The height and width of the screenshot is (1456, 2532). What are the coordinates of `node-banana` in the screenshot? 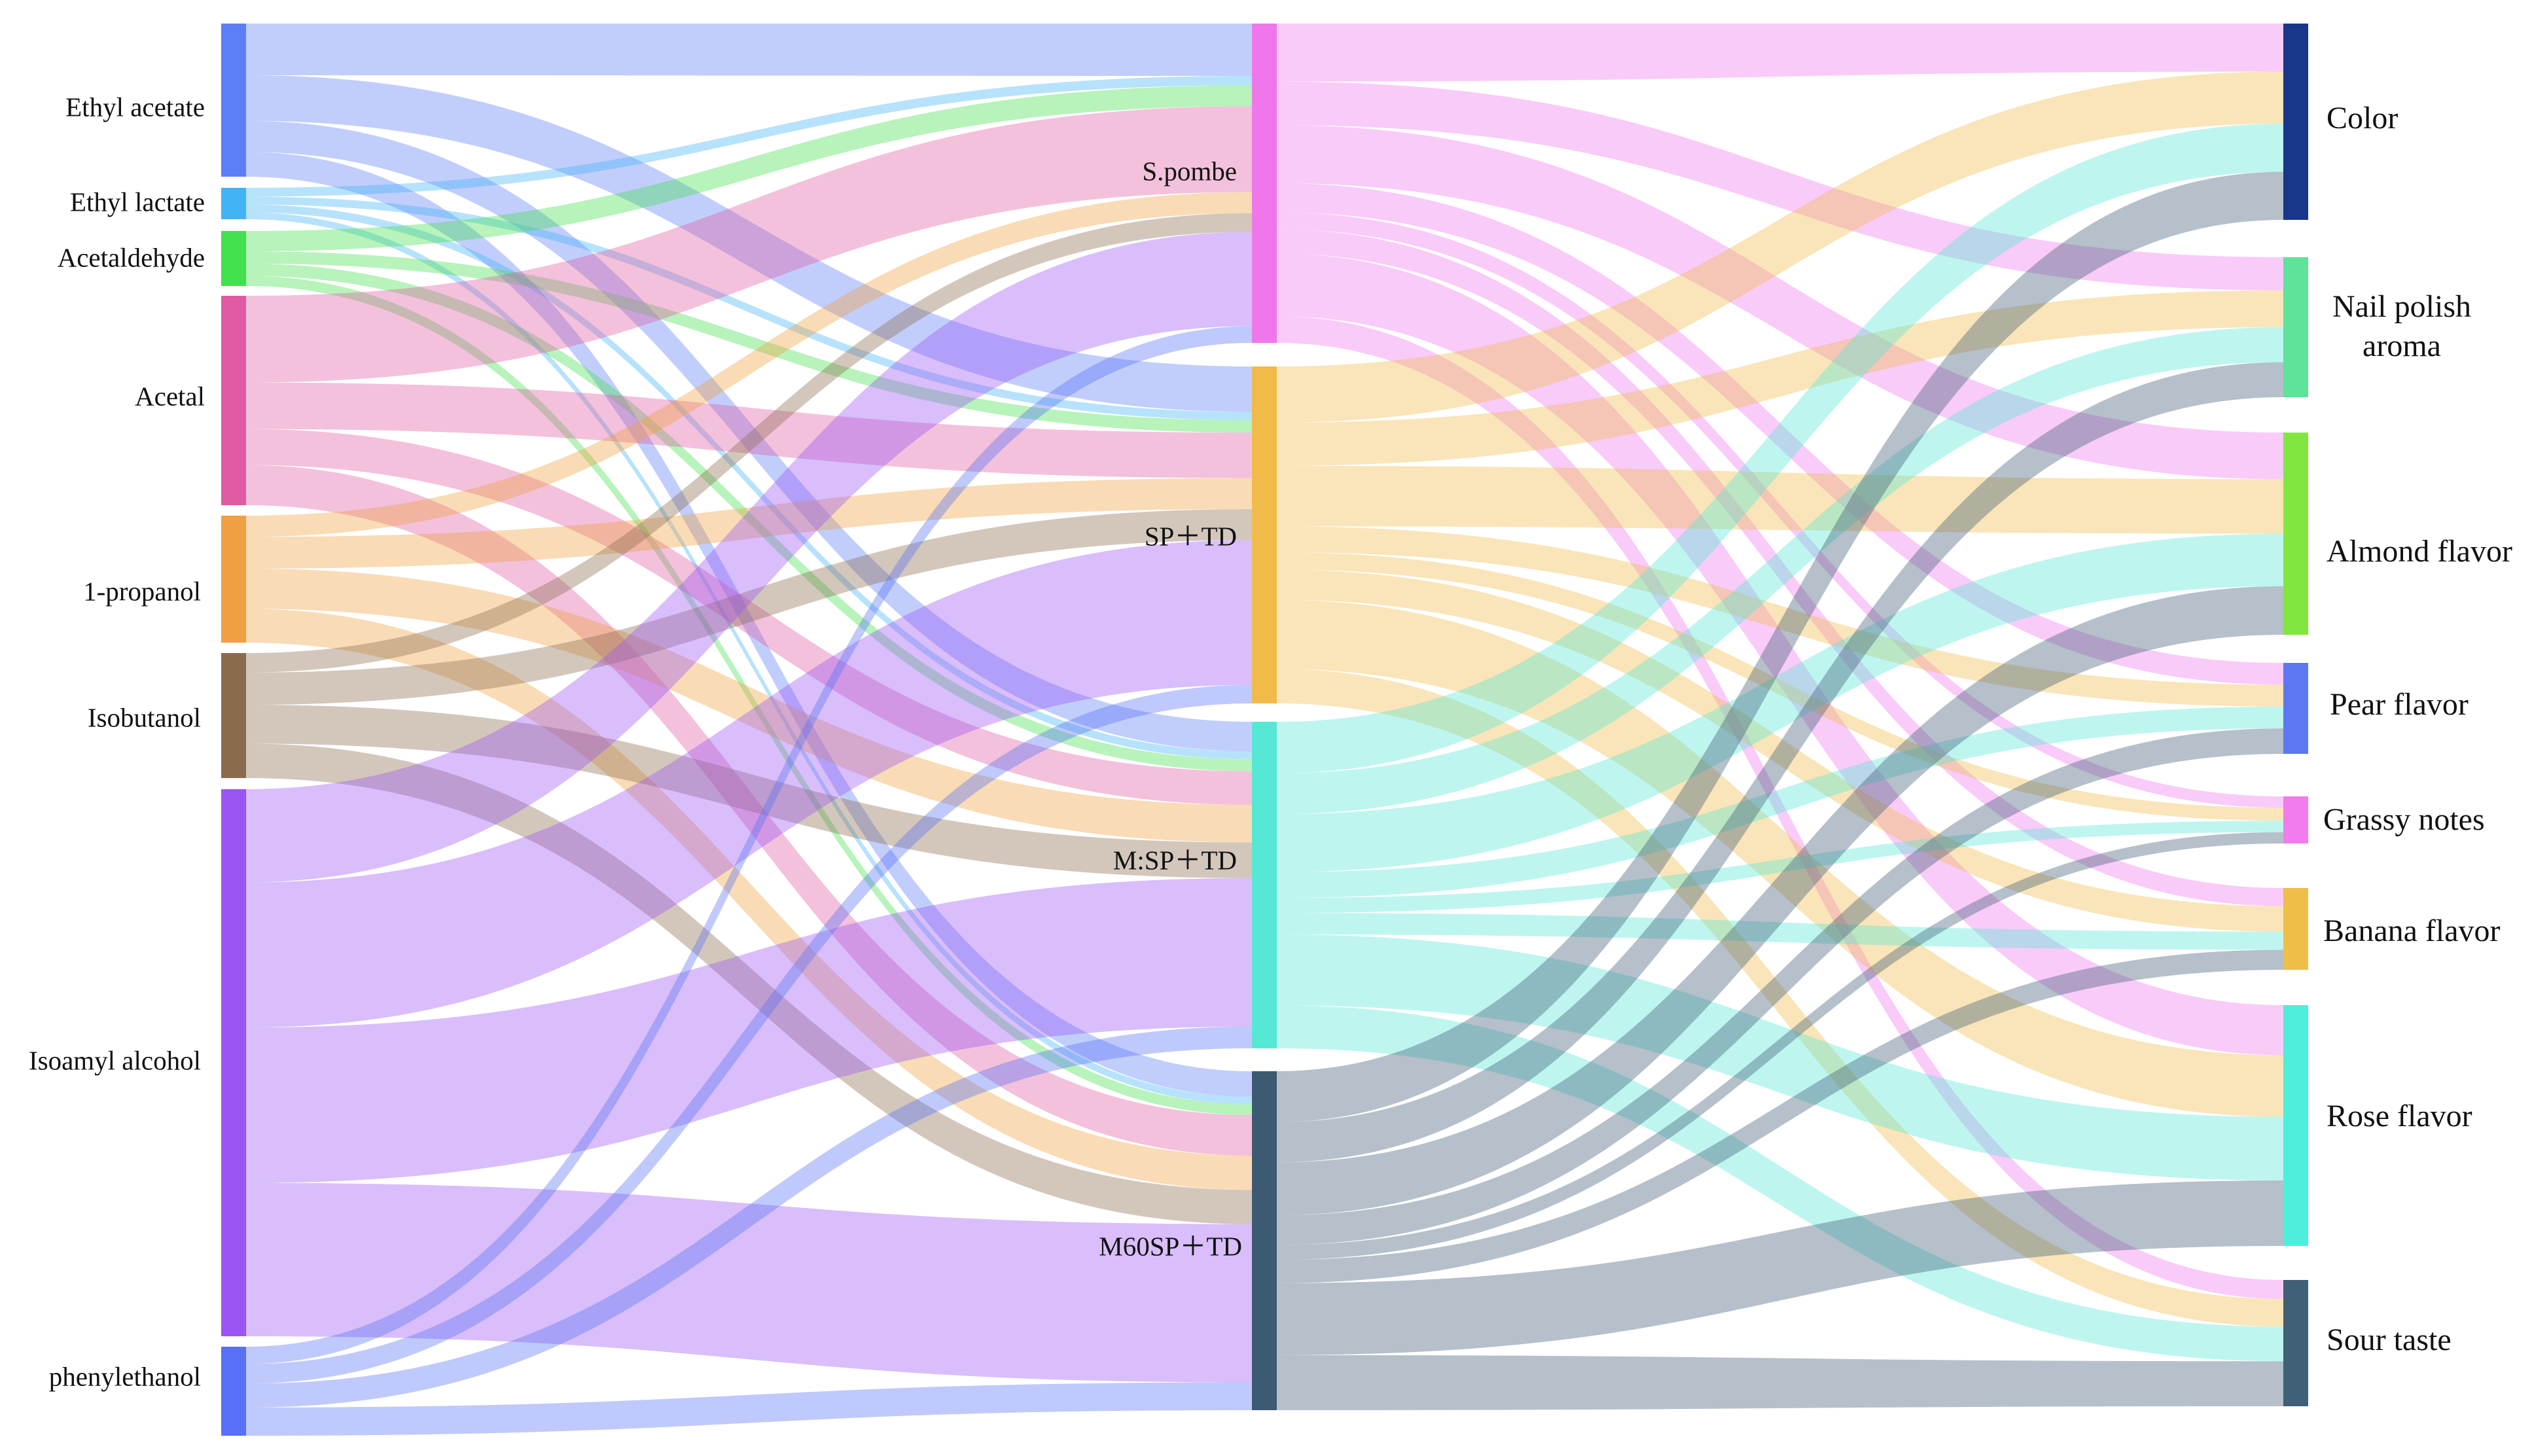 It's located at (2296, 929).